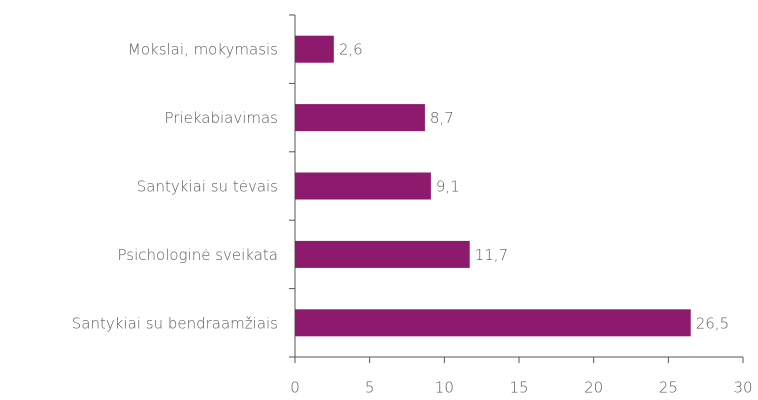 The width and height of the screenshot is (758, 400). I want to click on x-tick-label: 0, so click(295, 388).